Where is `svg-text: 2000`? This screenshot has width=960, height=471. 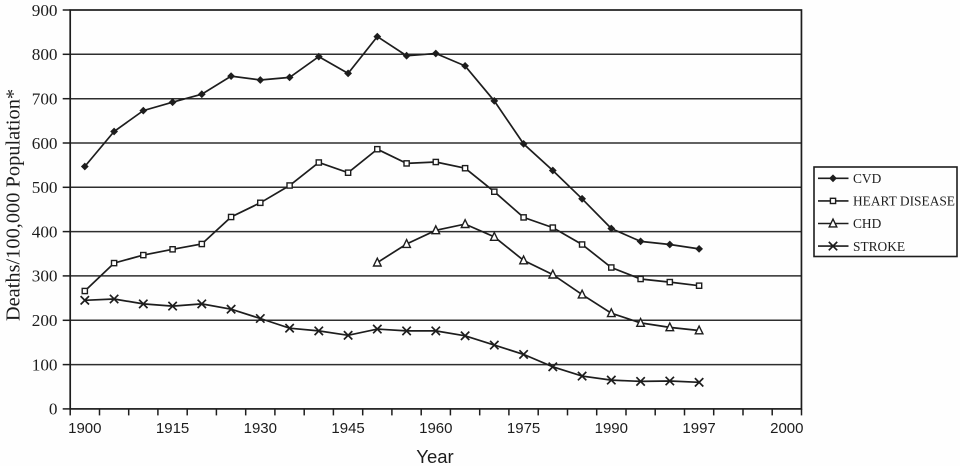 svg-text: 2000 is located at coordinates (786, 428).